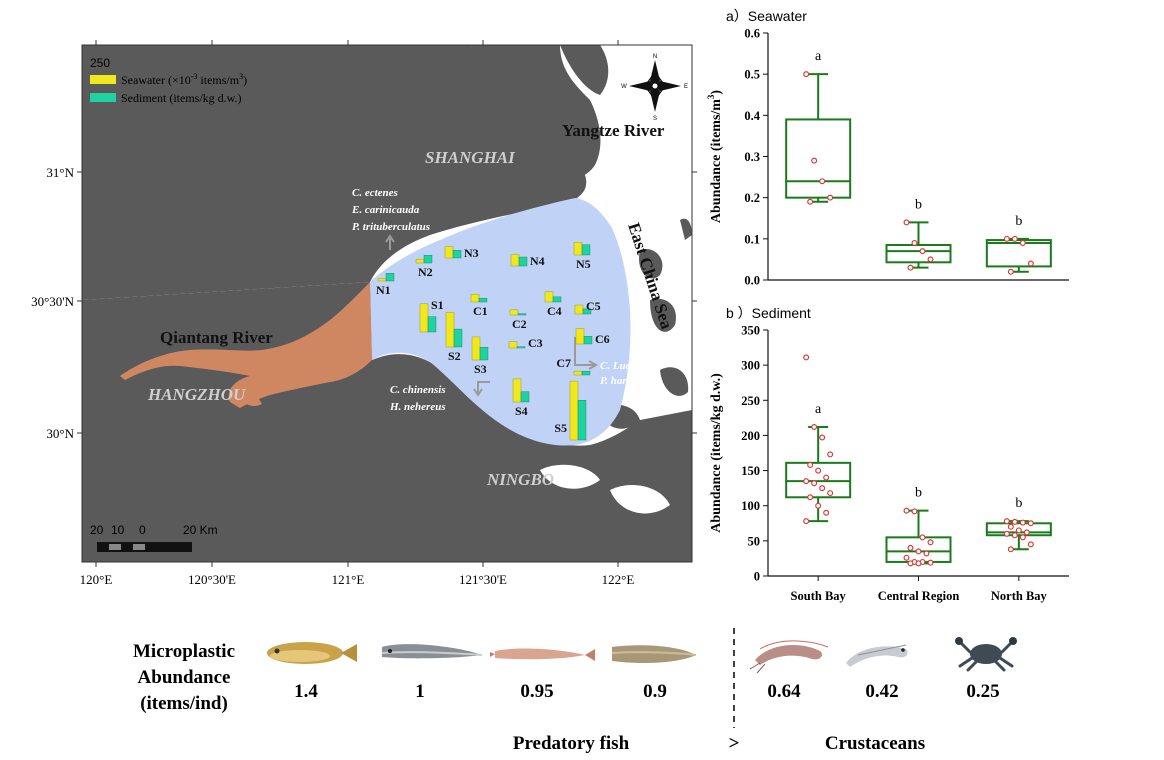 This screenshot has height=760, width=1164. Describe the element at coordinates (750, 506) in the screenshot. I see `y-tick-label: 100` at that location.